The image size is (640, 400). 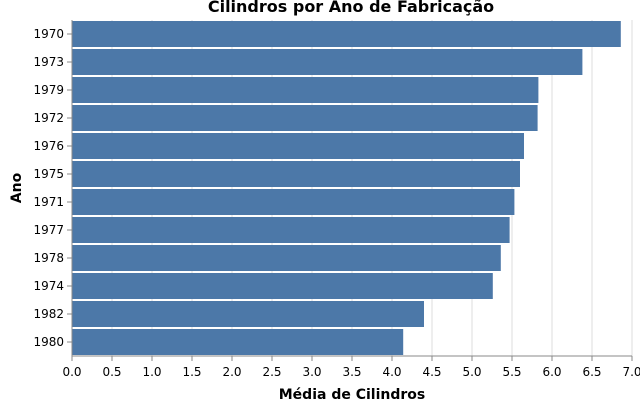 I want to click on x-tick-label: 2.5, so click(x=271, y=372).